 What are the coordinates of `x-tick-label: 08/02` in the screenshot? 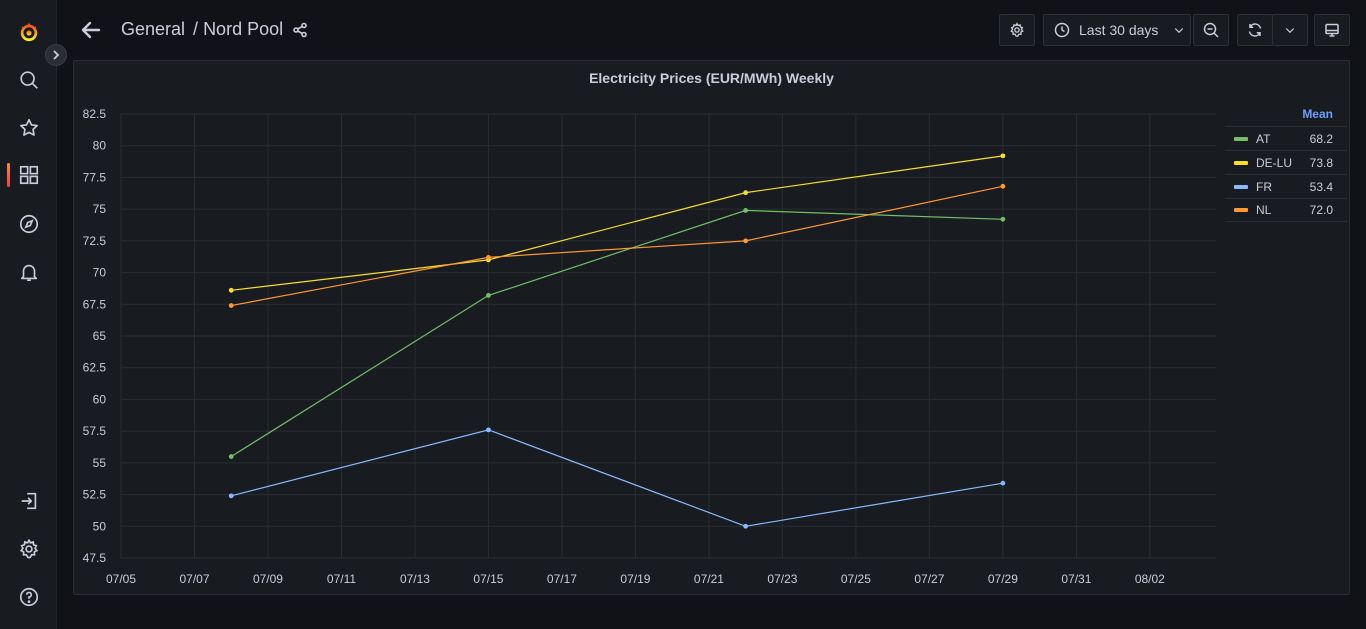 It's located at (1150, 579).